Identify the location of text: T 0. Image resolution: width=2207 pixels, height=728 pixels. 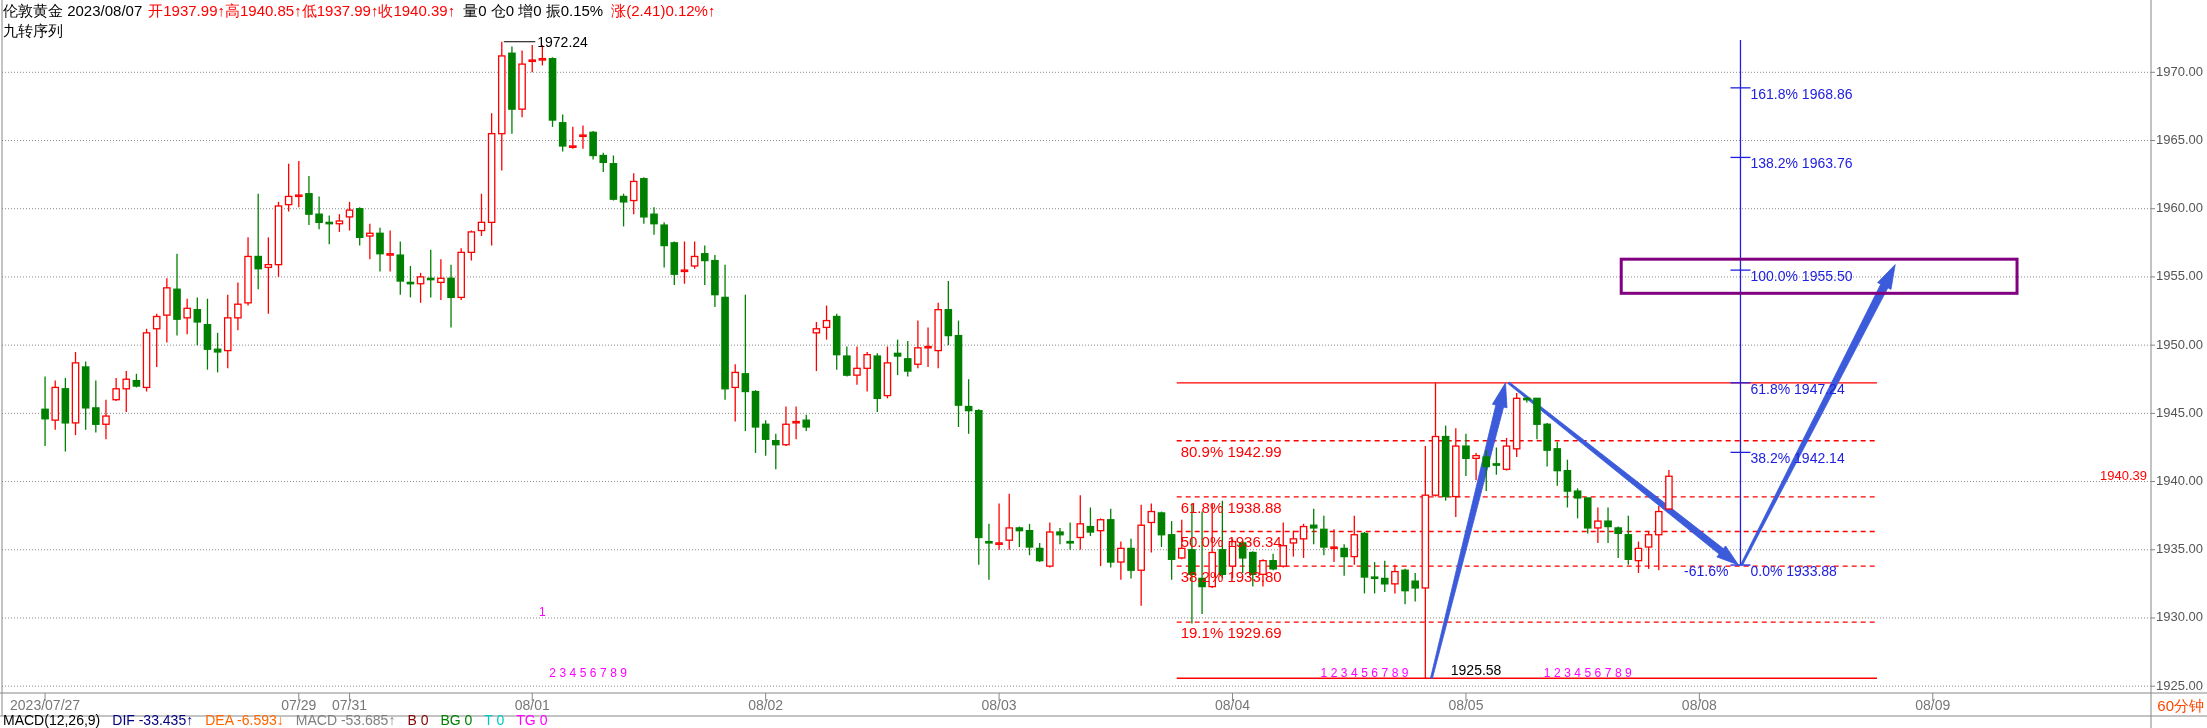
(494, 720).